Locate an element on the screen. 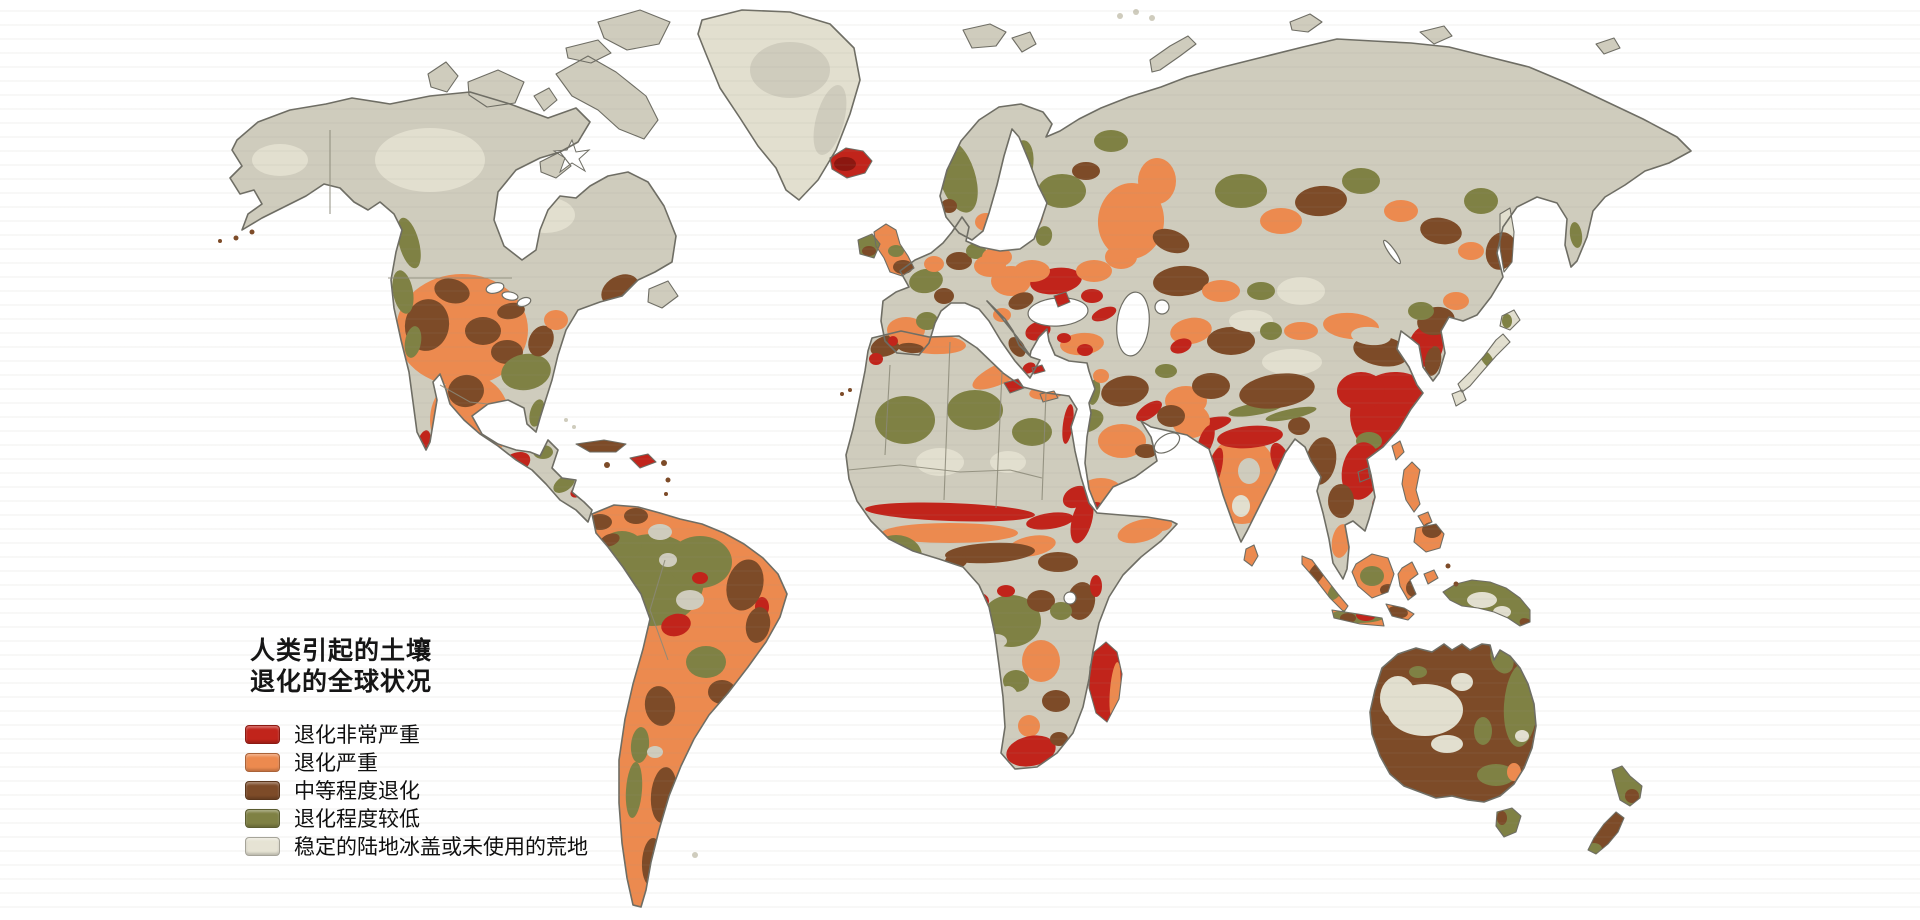  legend-item-low: 退化程度较低 is located at coordinates (416, 818).